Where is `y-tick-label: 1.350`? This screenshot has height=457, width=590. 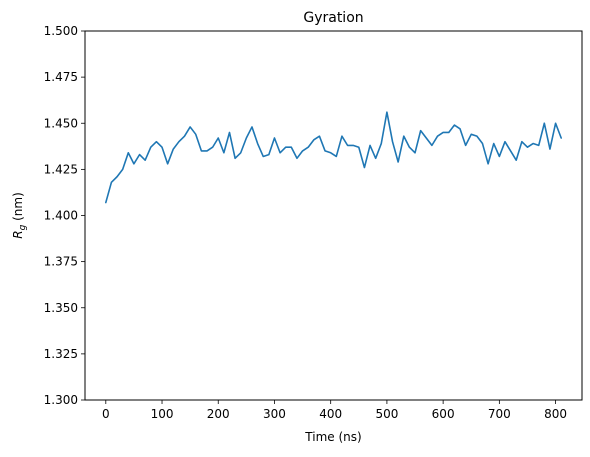 y-tick-label: 1.350 is located at coordinates (61, 308).